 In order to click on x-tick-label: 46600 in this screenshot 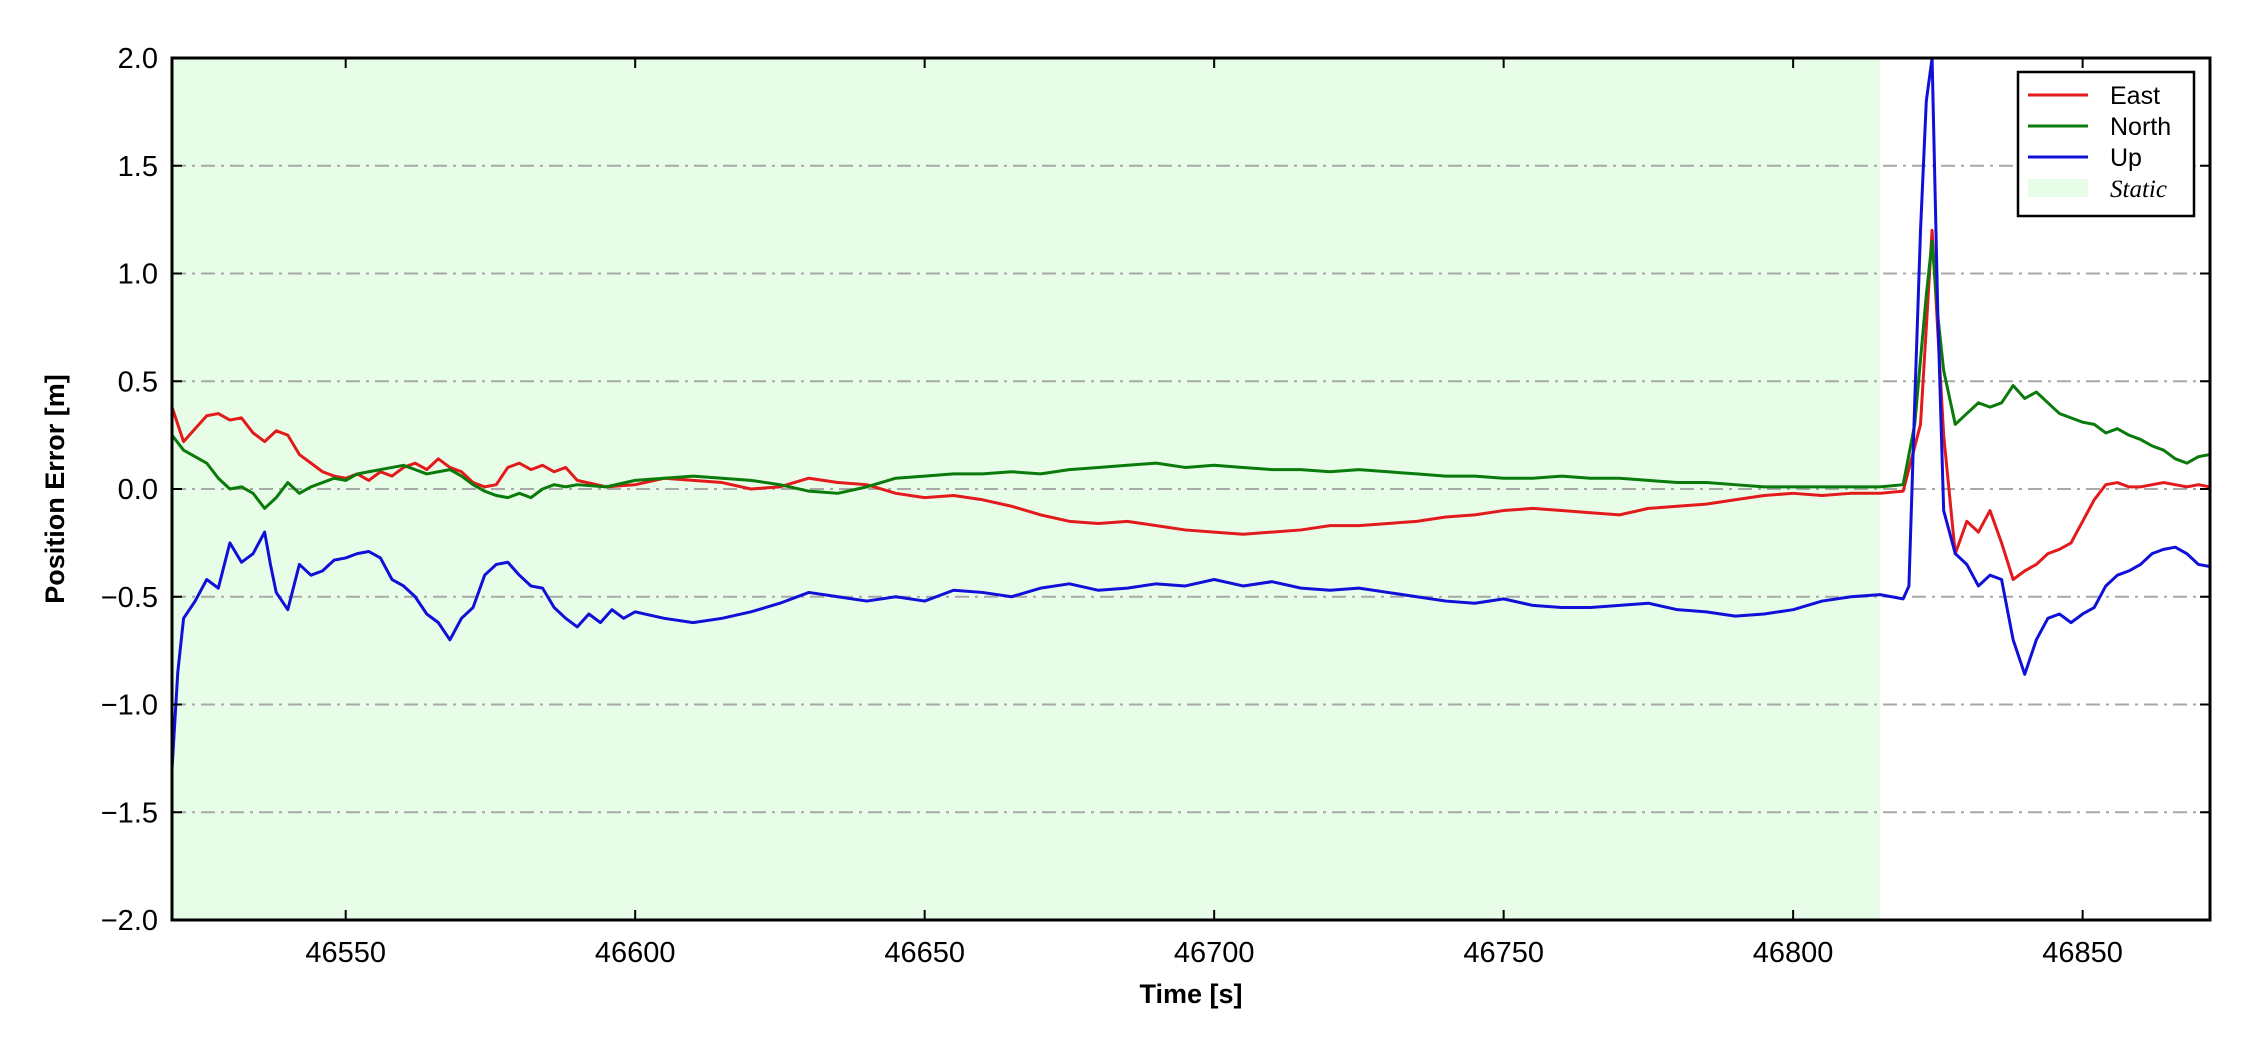, I will do `click(635, 953)`.